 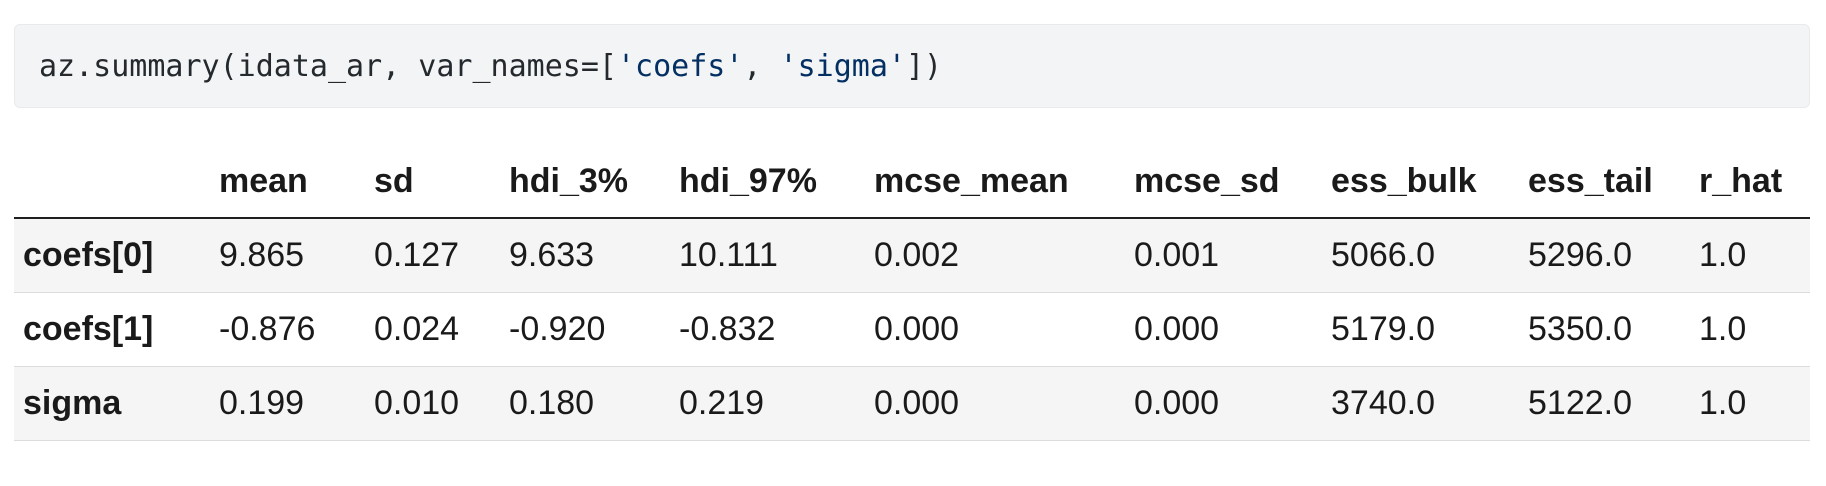 What do you see at coordinates (776, 329) in the screenshot?
I see `table-cell: -0.832` at bounding box center [776, 329].